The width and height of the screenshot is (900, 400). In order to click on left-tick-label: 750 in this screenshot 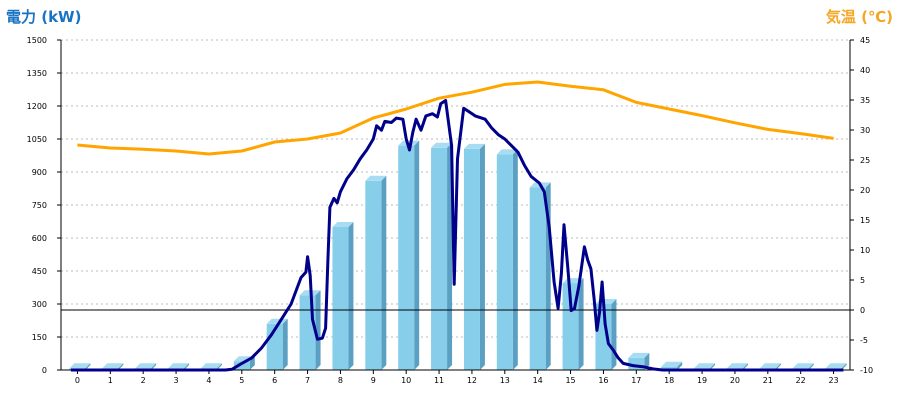, I will do `click(39, 205)`.